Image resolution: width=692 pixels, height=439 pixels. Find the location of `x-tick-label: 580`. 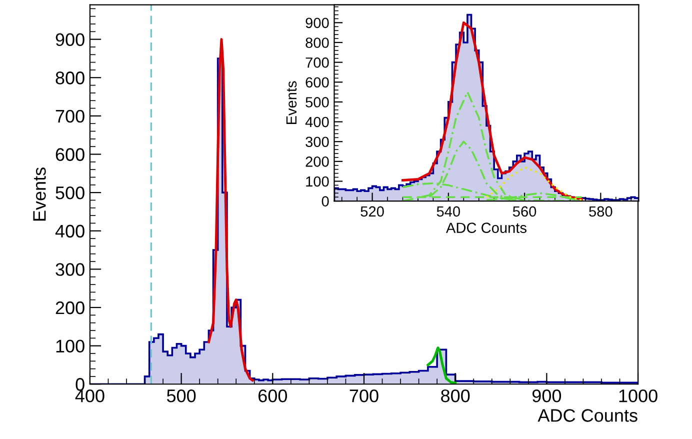

x-tick-label: 580 is located at coordinates (600, 211).